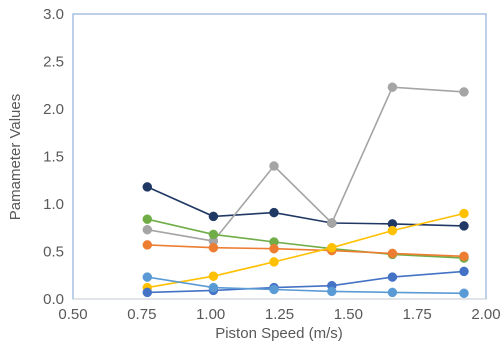  What do you see at coordinates (15, 157) in the screenshot?
I see `y-axis-title: Pamameter Values` at bounding box center [15, 157].